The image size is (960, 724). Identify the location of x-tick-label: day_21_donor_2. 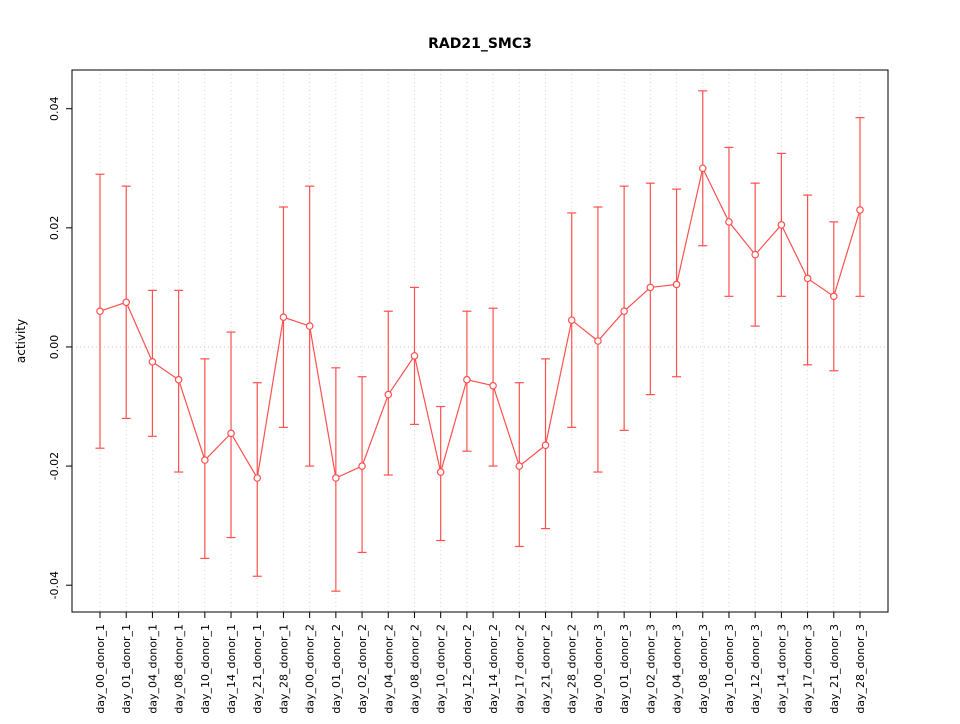
(546, 669).